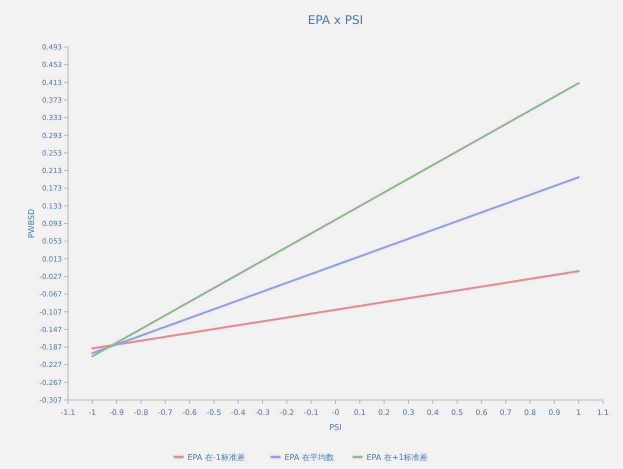 This screenshot has height=469, width=623. What do you see at coordinates (335, 427) in the screenshot?
I see `x-axis-title: PSI` at bounding box center [335, 427].